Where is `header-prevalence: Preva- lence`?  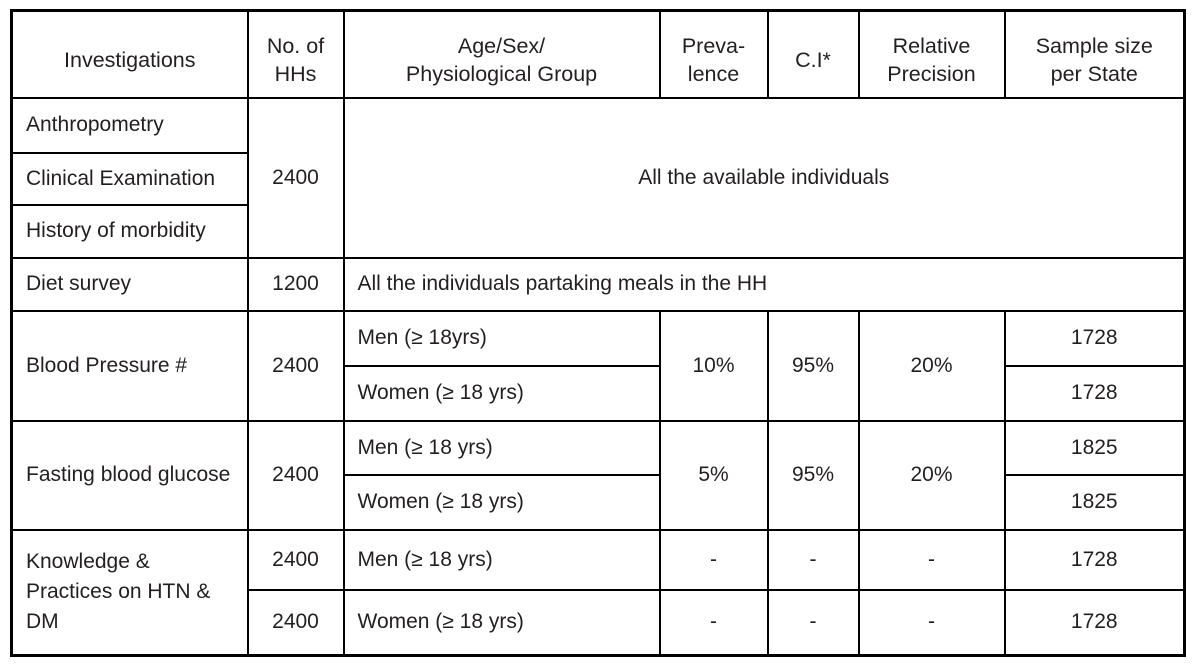
header-prevalence: Preva- lence is located at coordinates (713, 54).